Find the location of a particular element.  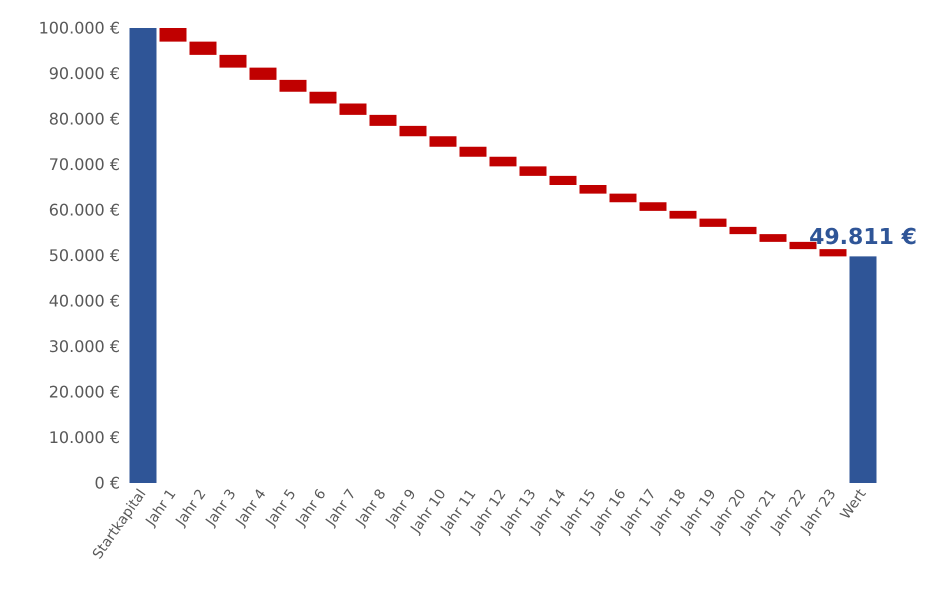

y-tick-label: 70.000 € is located at coordinates (84, 164).